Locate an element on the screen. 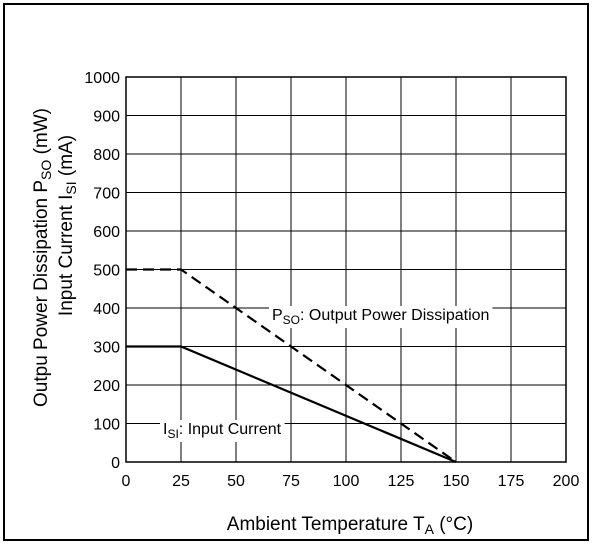 This screenshot has height=546, width=594. annotation-pso-main: P is located at coordinates (277, 315).